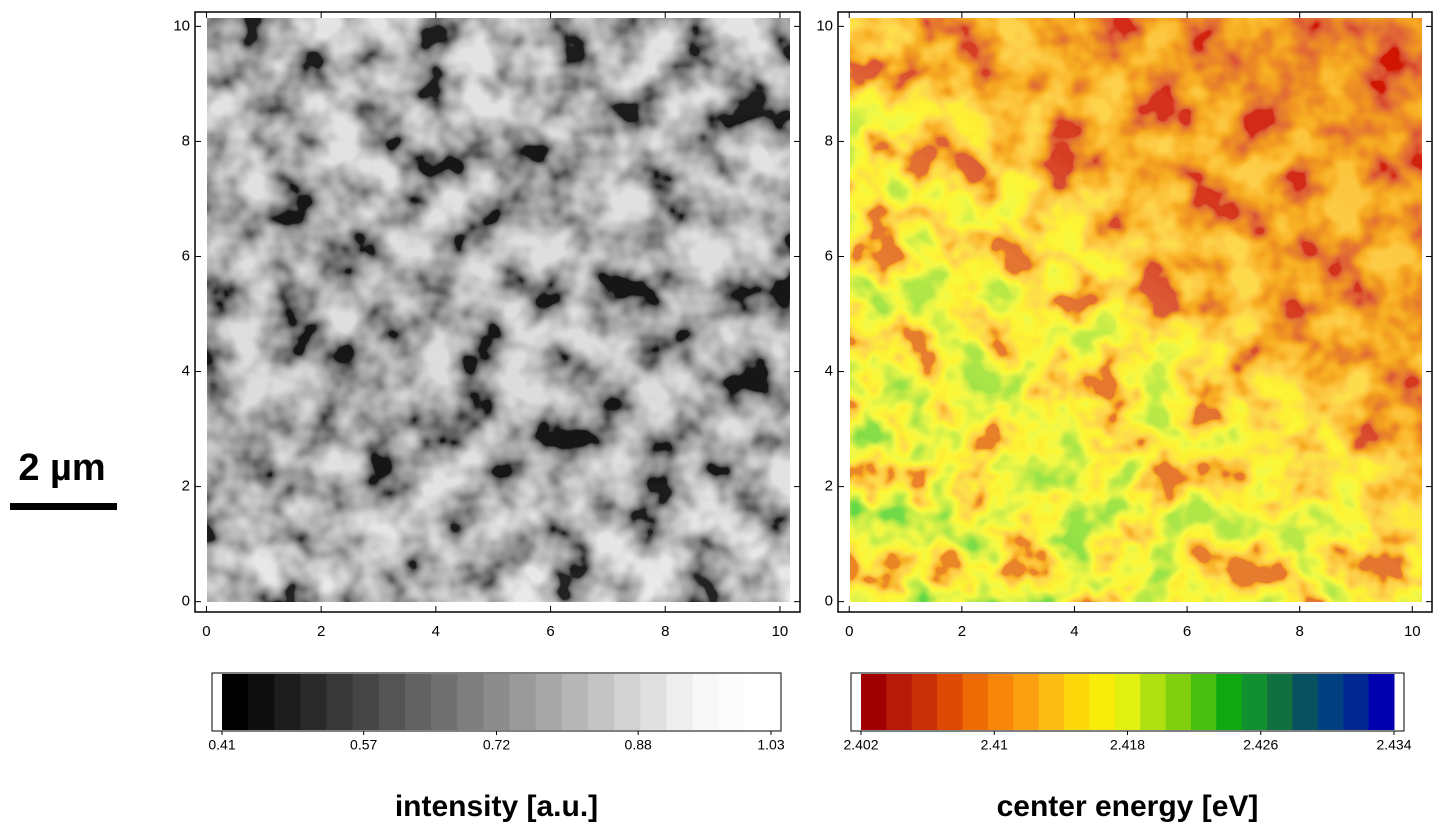 The width and height of the screenshot is (1436, 833). What do you see at coordinates (61, 468) in the screenshot?
I see `scale-bar-label: 2 µm` at bounding box center [61, 468].